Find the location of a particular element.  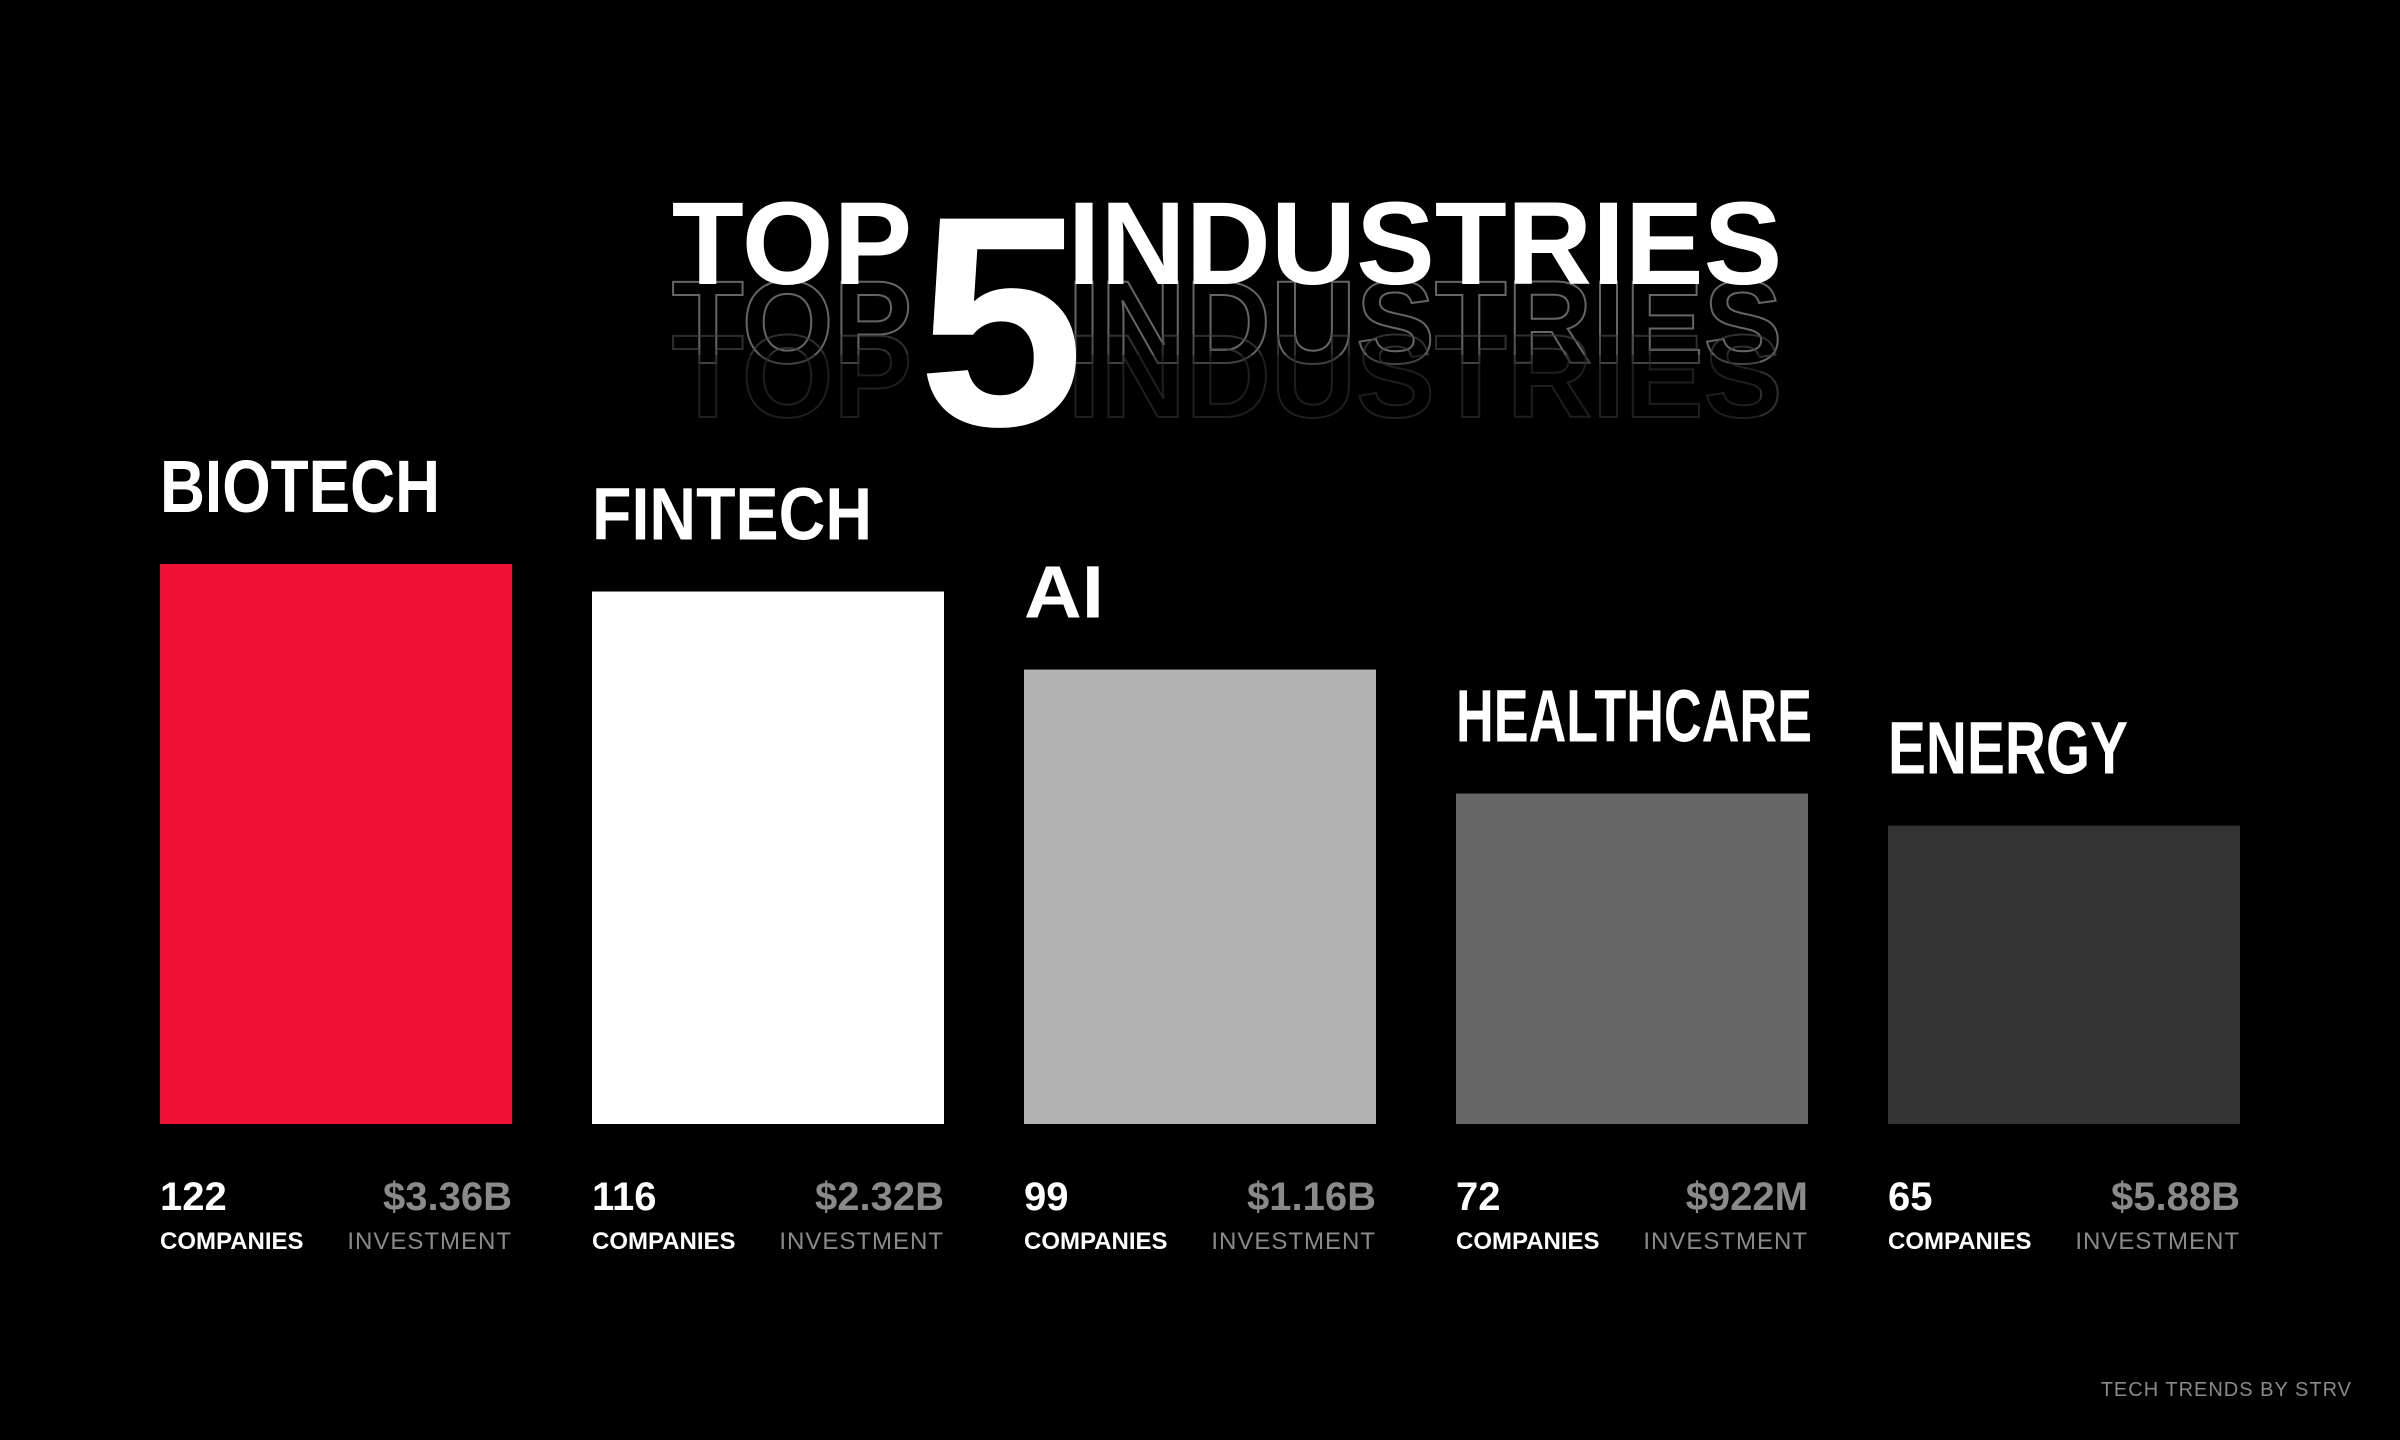

bar-group: FINTECH 116 COMPANIES $2.32B INVESTMENT is located at coordinates (768, 864).